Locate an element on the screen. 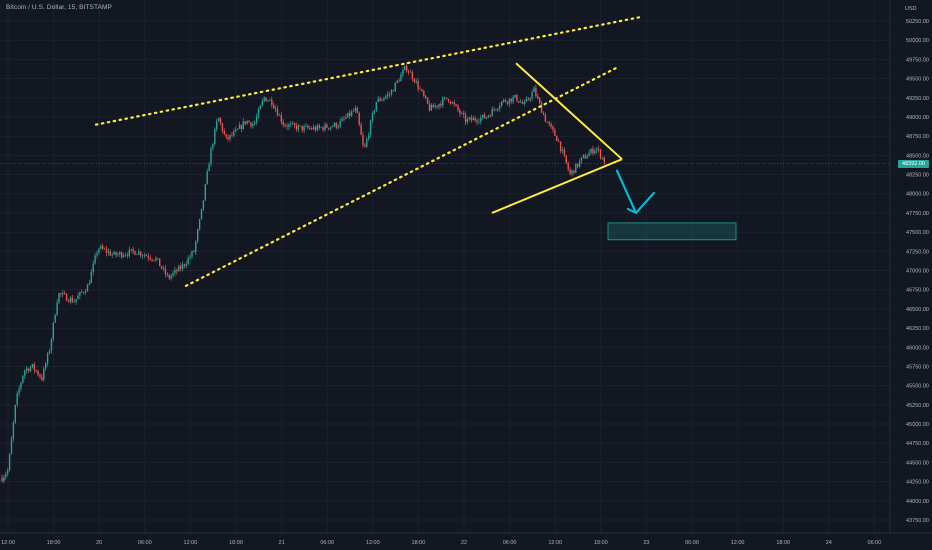  price-tick-label: 45000.00 is located at coordinates (917, 425).